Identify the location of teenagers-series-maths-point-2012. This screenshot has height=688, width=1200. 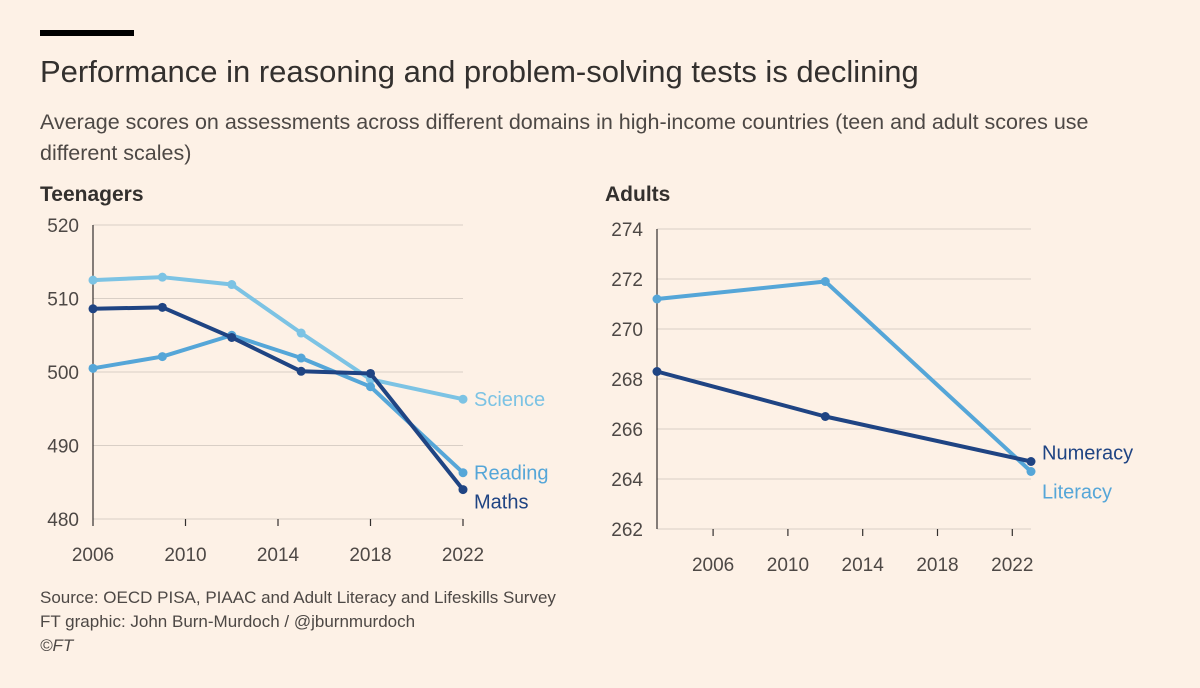
(232, 337).